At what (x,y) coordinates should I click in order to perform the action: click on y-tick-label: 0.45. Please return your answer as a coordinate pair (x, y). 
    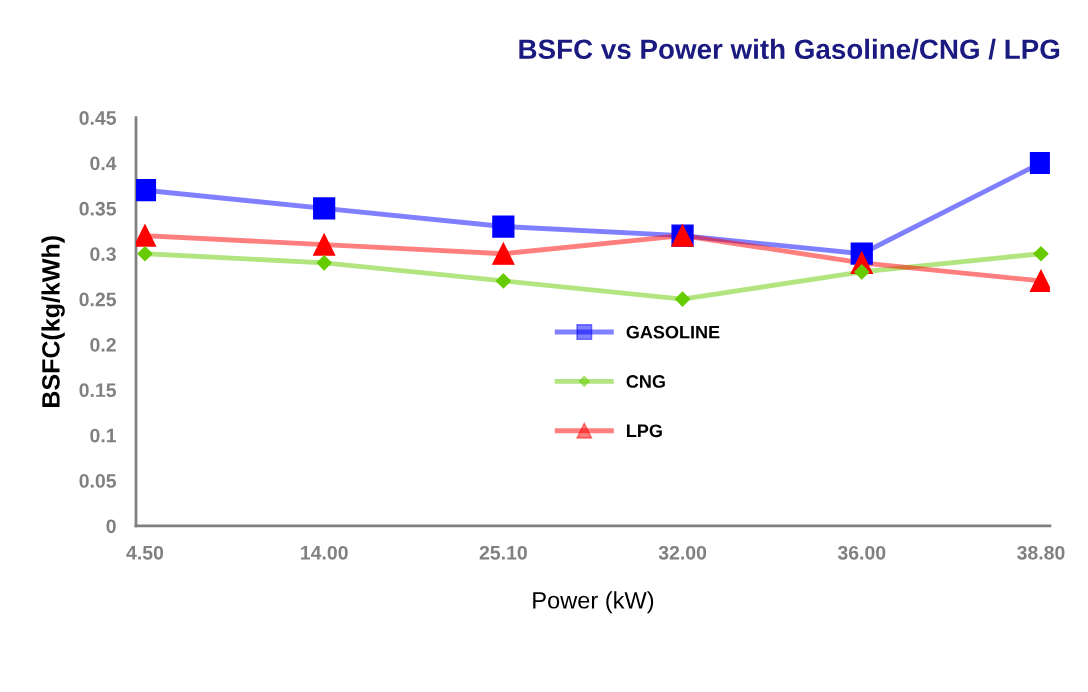
    Looking at the image, I should click on (98, 118).